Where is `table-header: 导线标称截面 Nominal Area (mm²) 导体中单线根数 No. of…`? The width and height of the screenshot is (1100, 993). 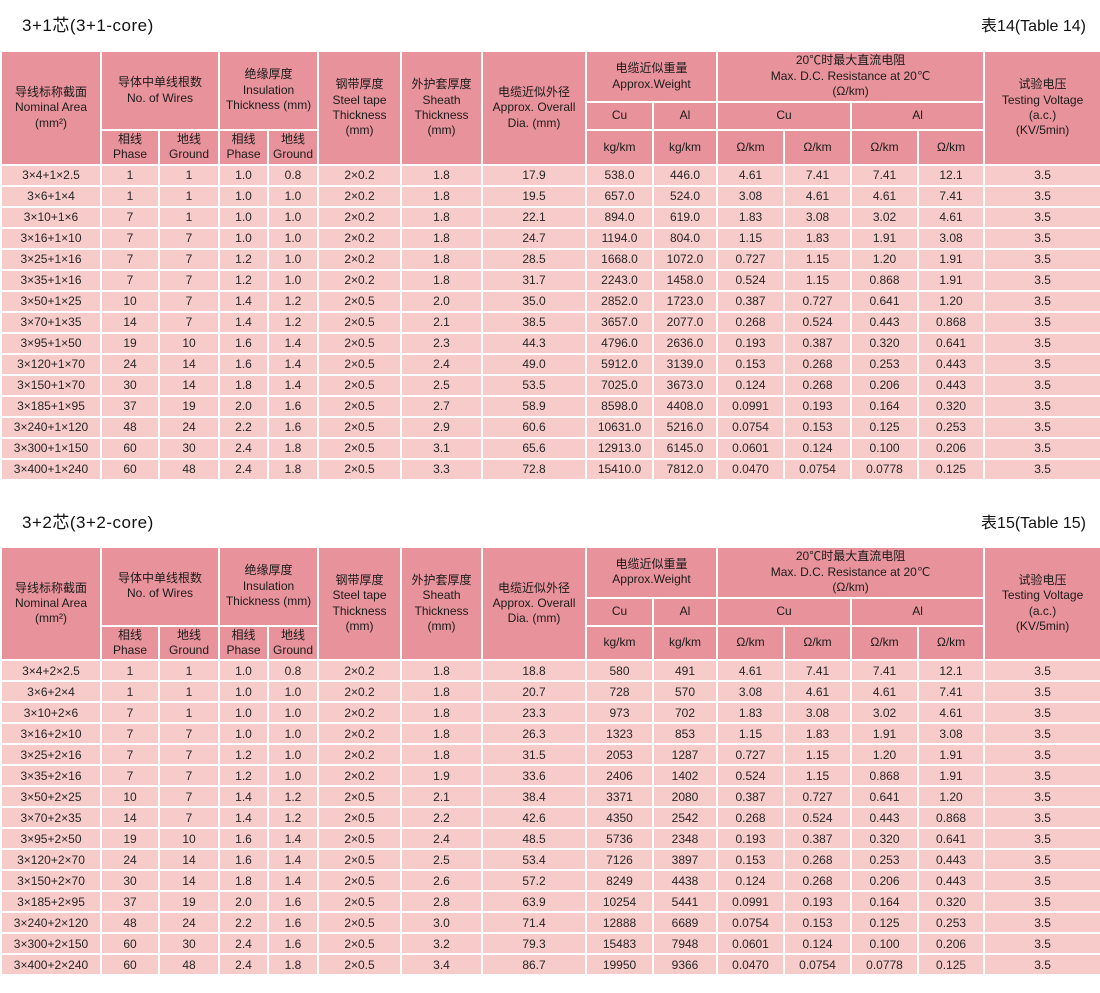 table-header: 导线标称截面 Nominal Area (mm²) 导体中单线根数 No. of… is located at coordinates (551, 108).